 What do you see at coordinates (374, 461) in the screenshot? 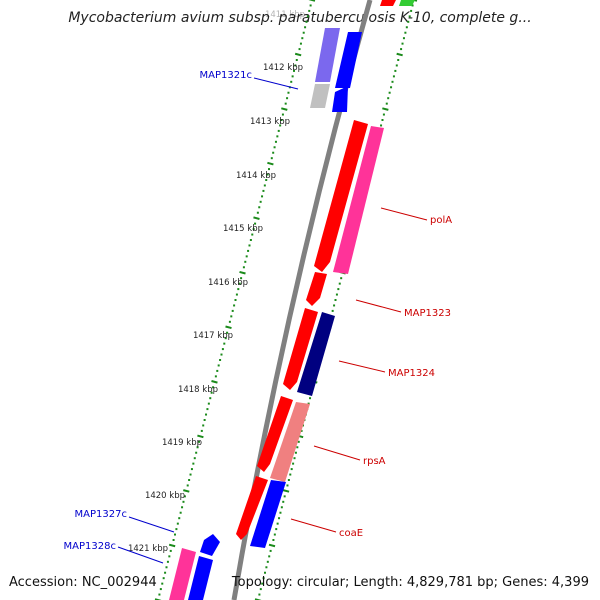
I see `label-rpsa: rpsA` at bounding box center [374, 461].